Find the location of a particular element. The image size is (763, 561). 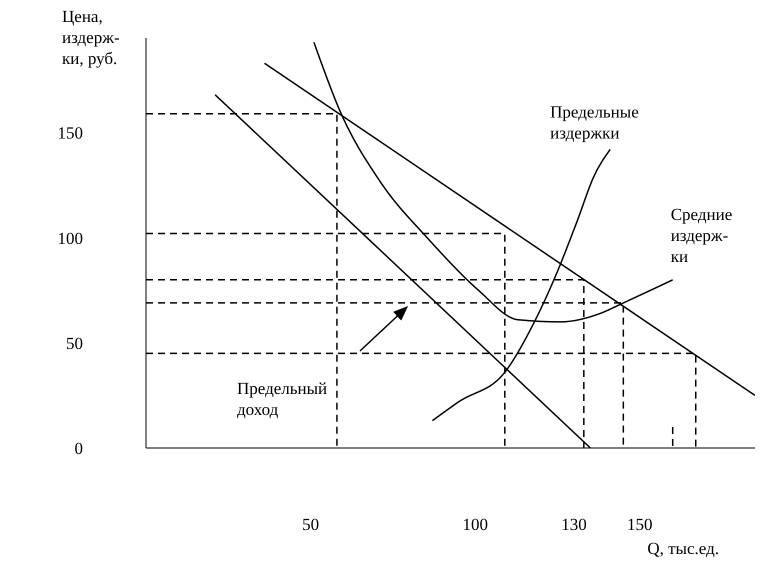

y-tick-label: 0 is located at coordinates (78, 448).